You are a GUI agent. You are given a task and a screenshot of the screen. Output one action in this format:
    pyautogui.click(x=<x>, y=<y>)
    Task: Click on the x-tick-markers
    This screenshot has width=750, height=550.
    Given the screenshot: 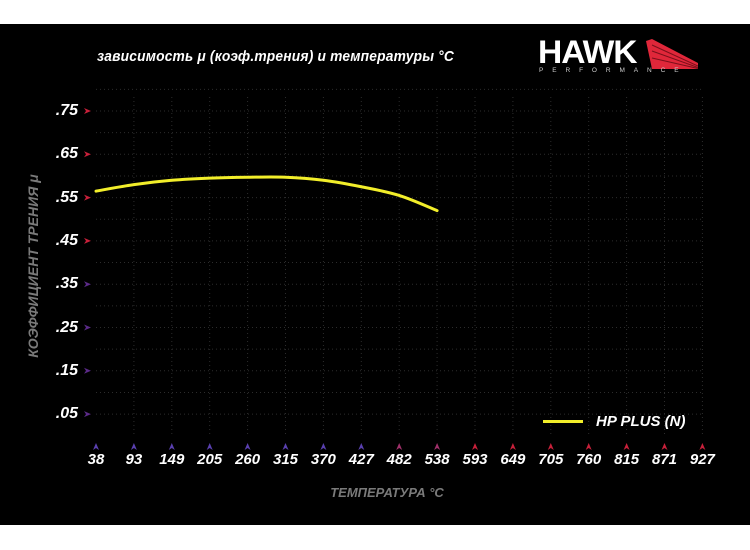 What is the action you would take?
    pyautogui.click(x=399, y=446)
    